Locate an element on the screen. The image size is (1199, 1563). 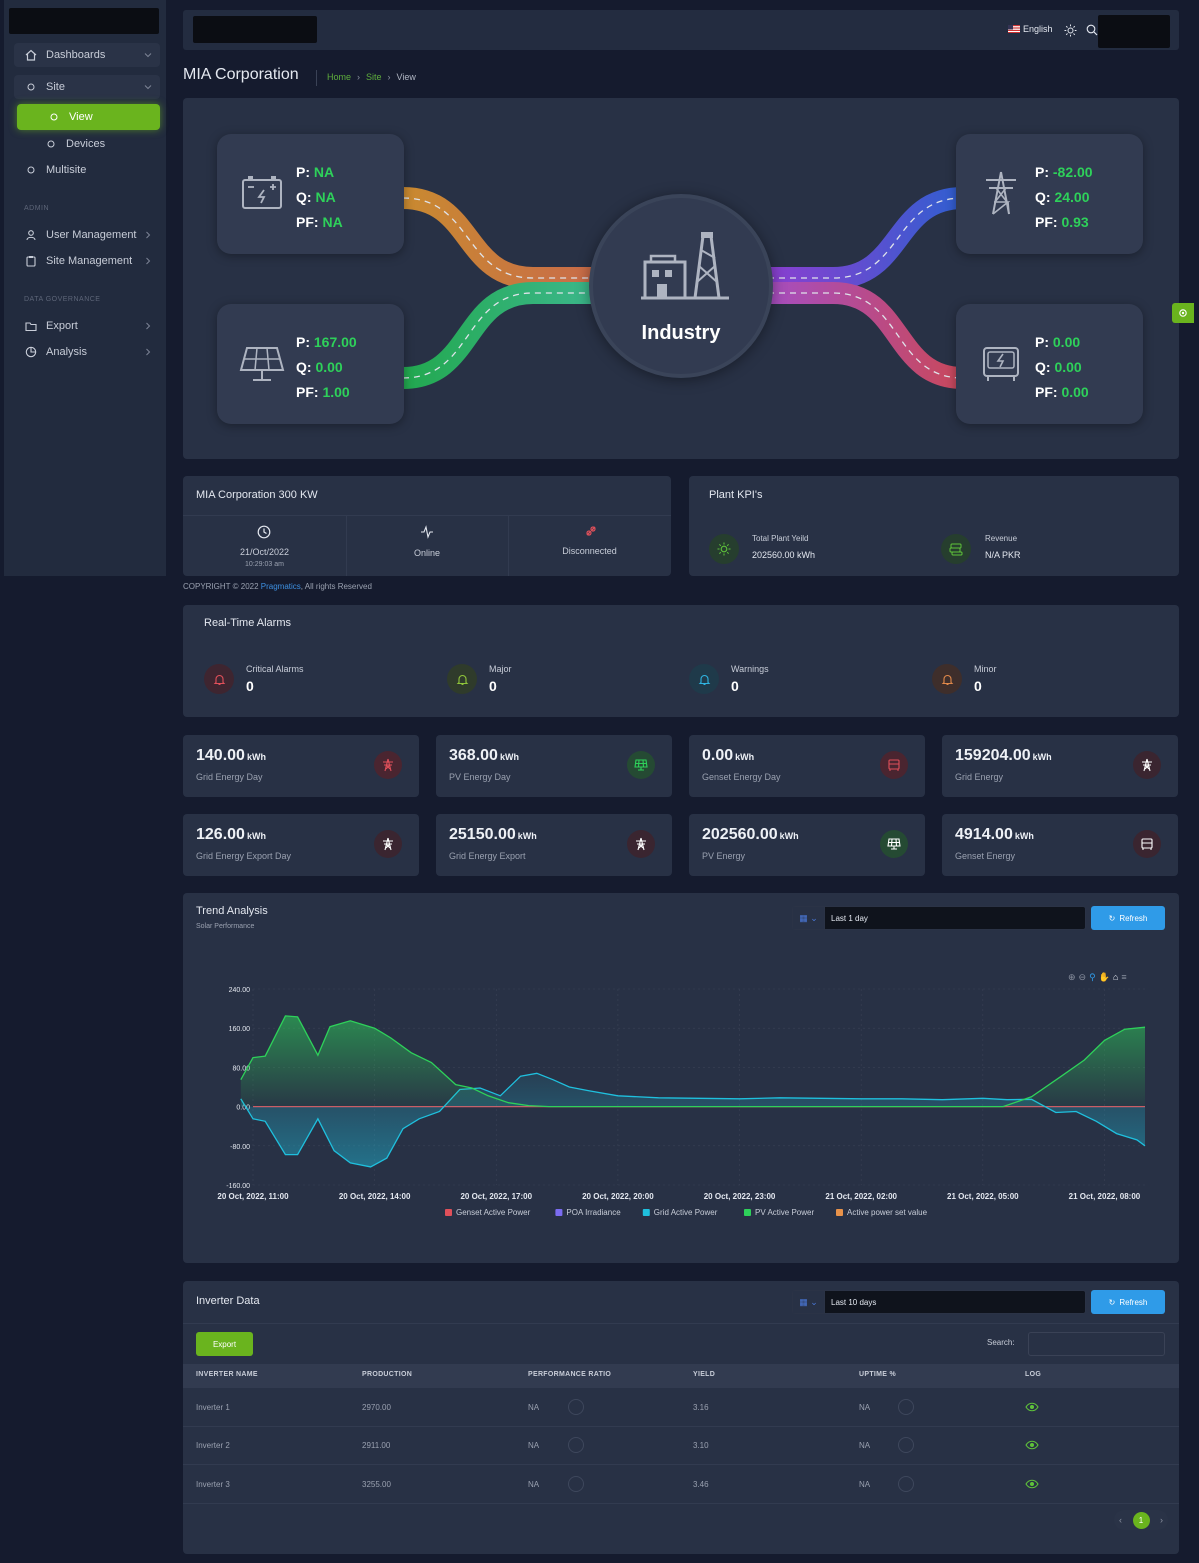
yield-value: 202560.00 kWh is located at coordinates (784, 555).